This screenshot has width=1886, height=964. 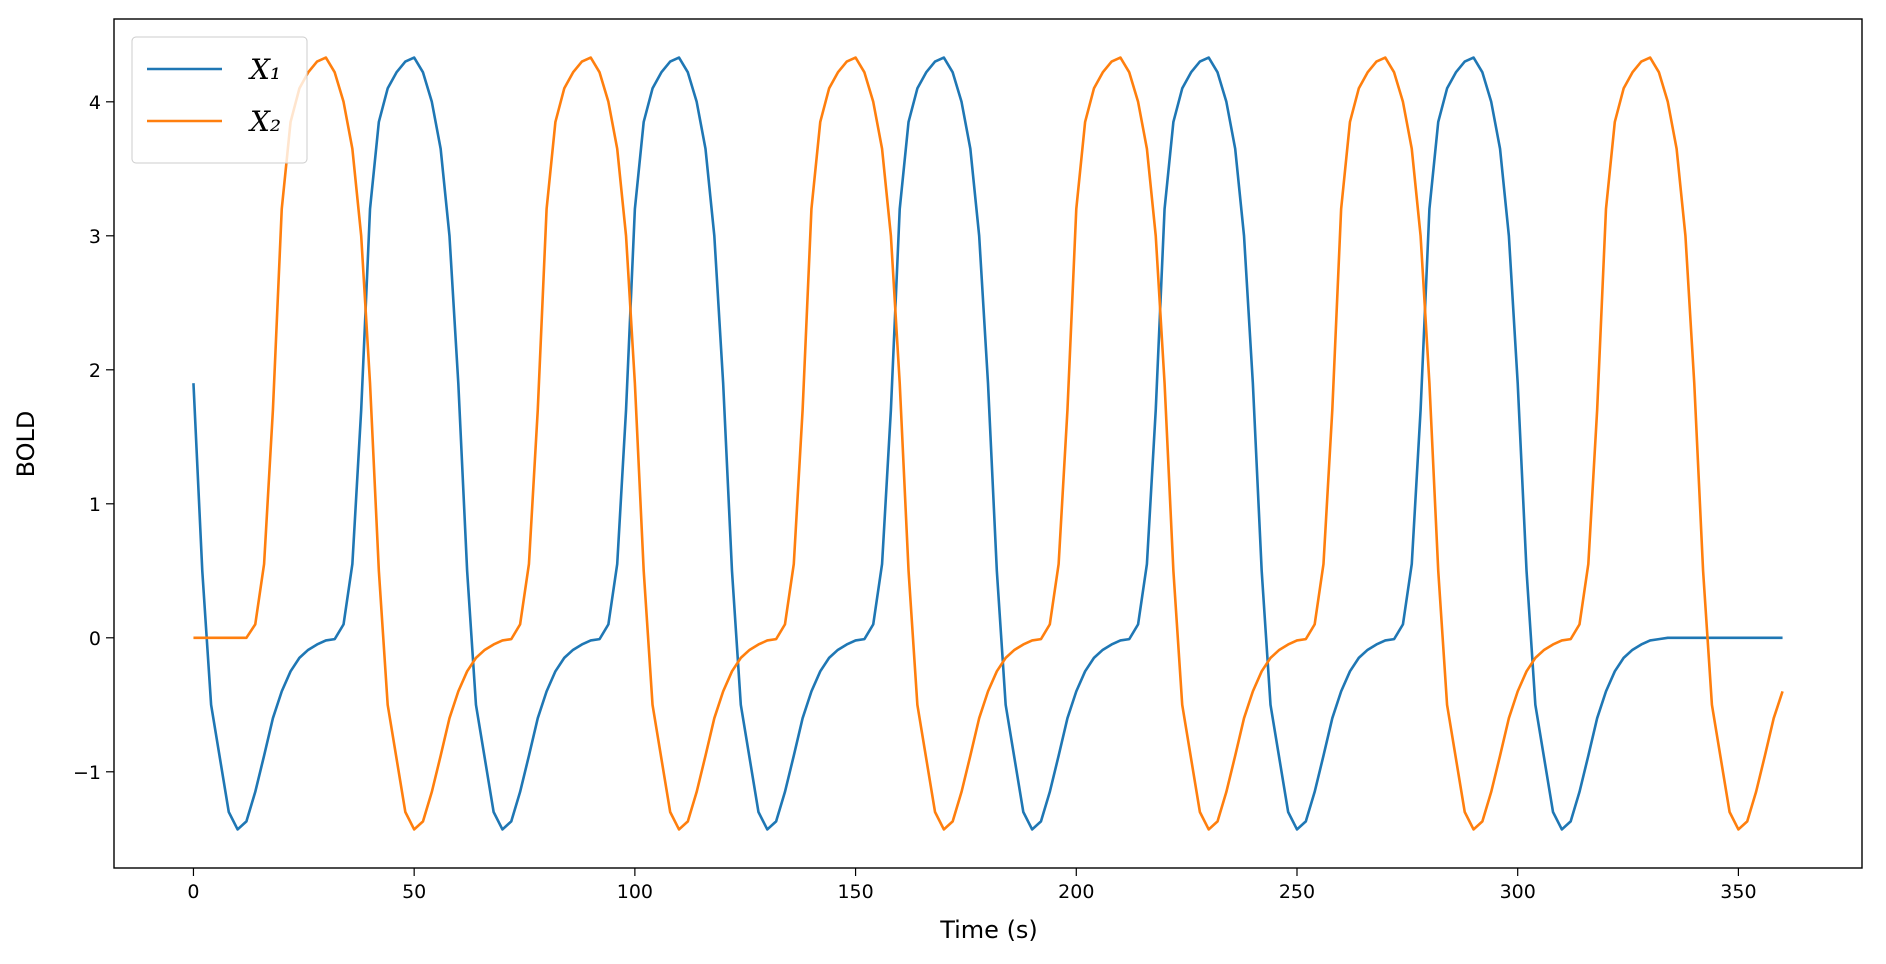 What do you see at coordinates (988, 930) in the screenshot?
I see `x-axis-label: Time (s)` at bounding box center [988, 930].